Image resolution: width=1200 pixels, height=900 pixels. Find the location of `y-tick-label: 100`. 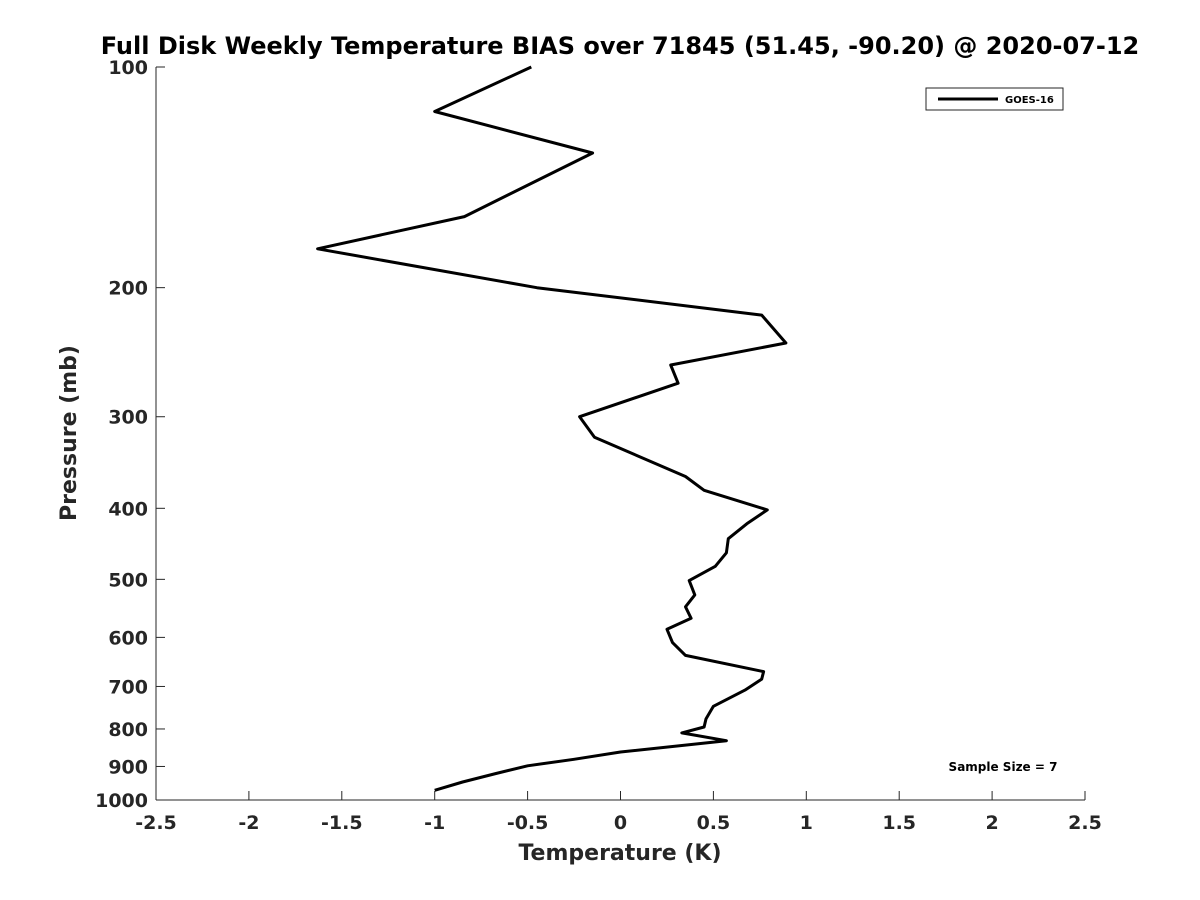

y-tick-label: 100 is located at coordinates (128, 68).